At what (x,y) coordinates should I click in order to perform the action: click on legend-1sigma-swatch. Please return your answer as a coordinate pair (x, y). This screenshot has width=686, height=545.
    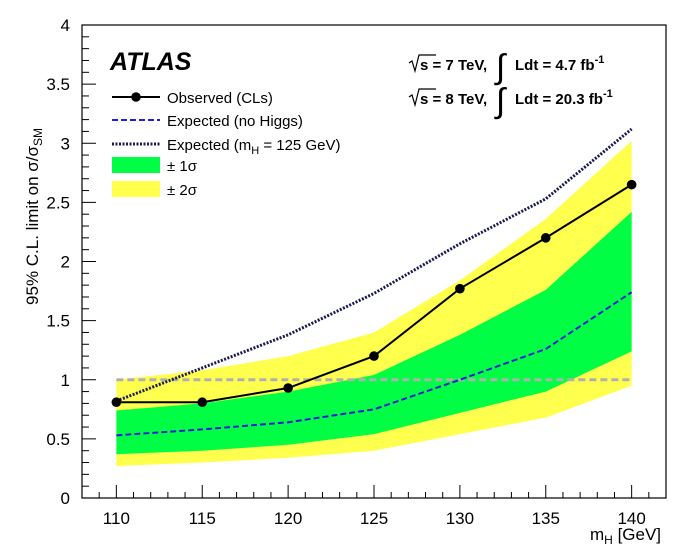
    Looking at the image, I should click on (136, 165).